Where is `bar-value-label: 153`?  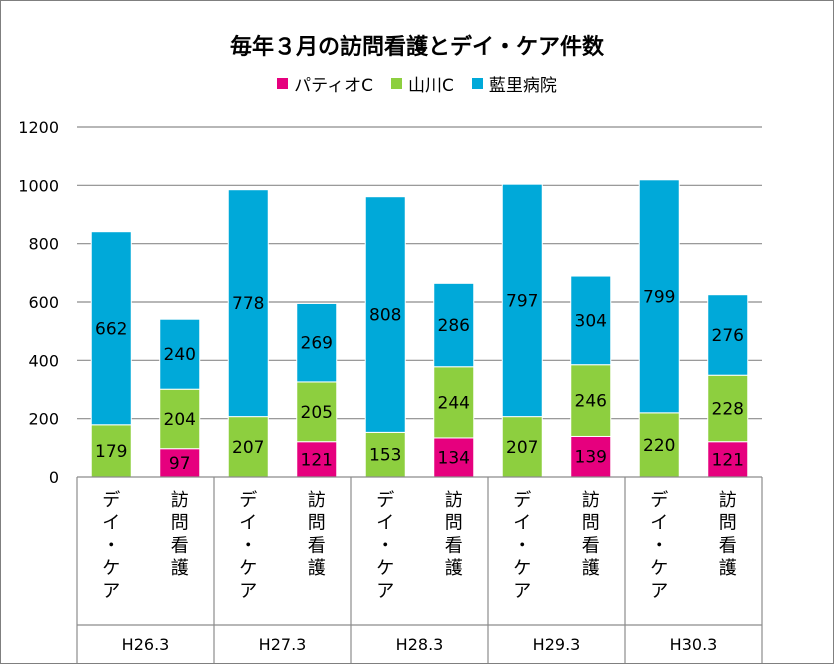
bar-value-label: 153 is located at coordinates (385, 456).